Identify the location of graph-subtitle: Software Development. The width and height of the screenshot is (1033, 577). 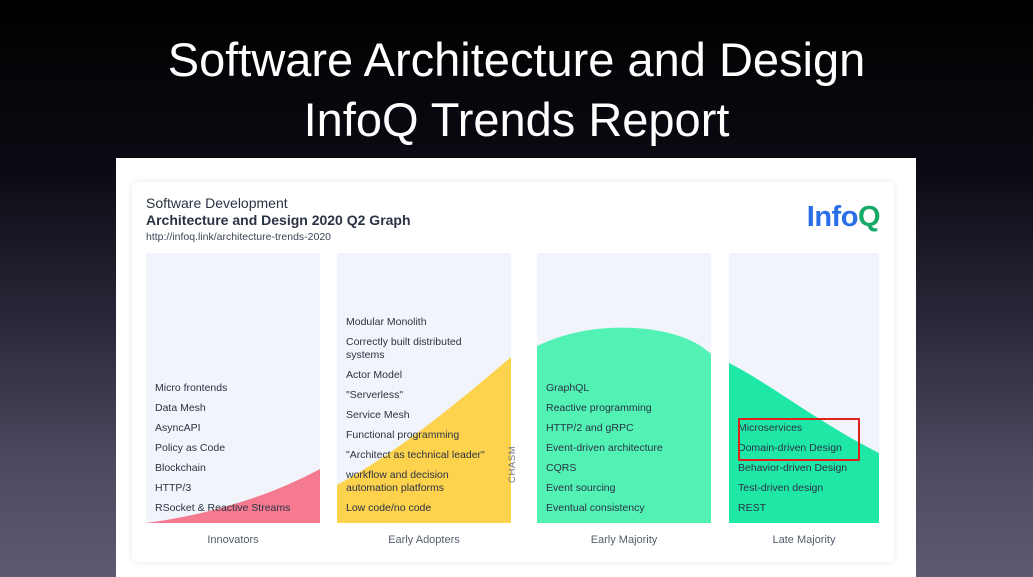
(217, 203).